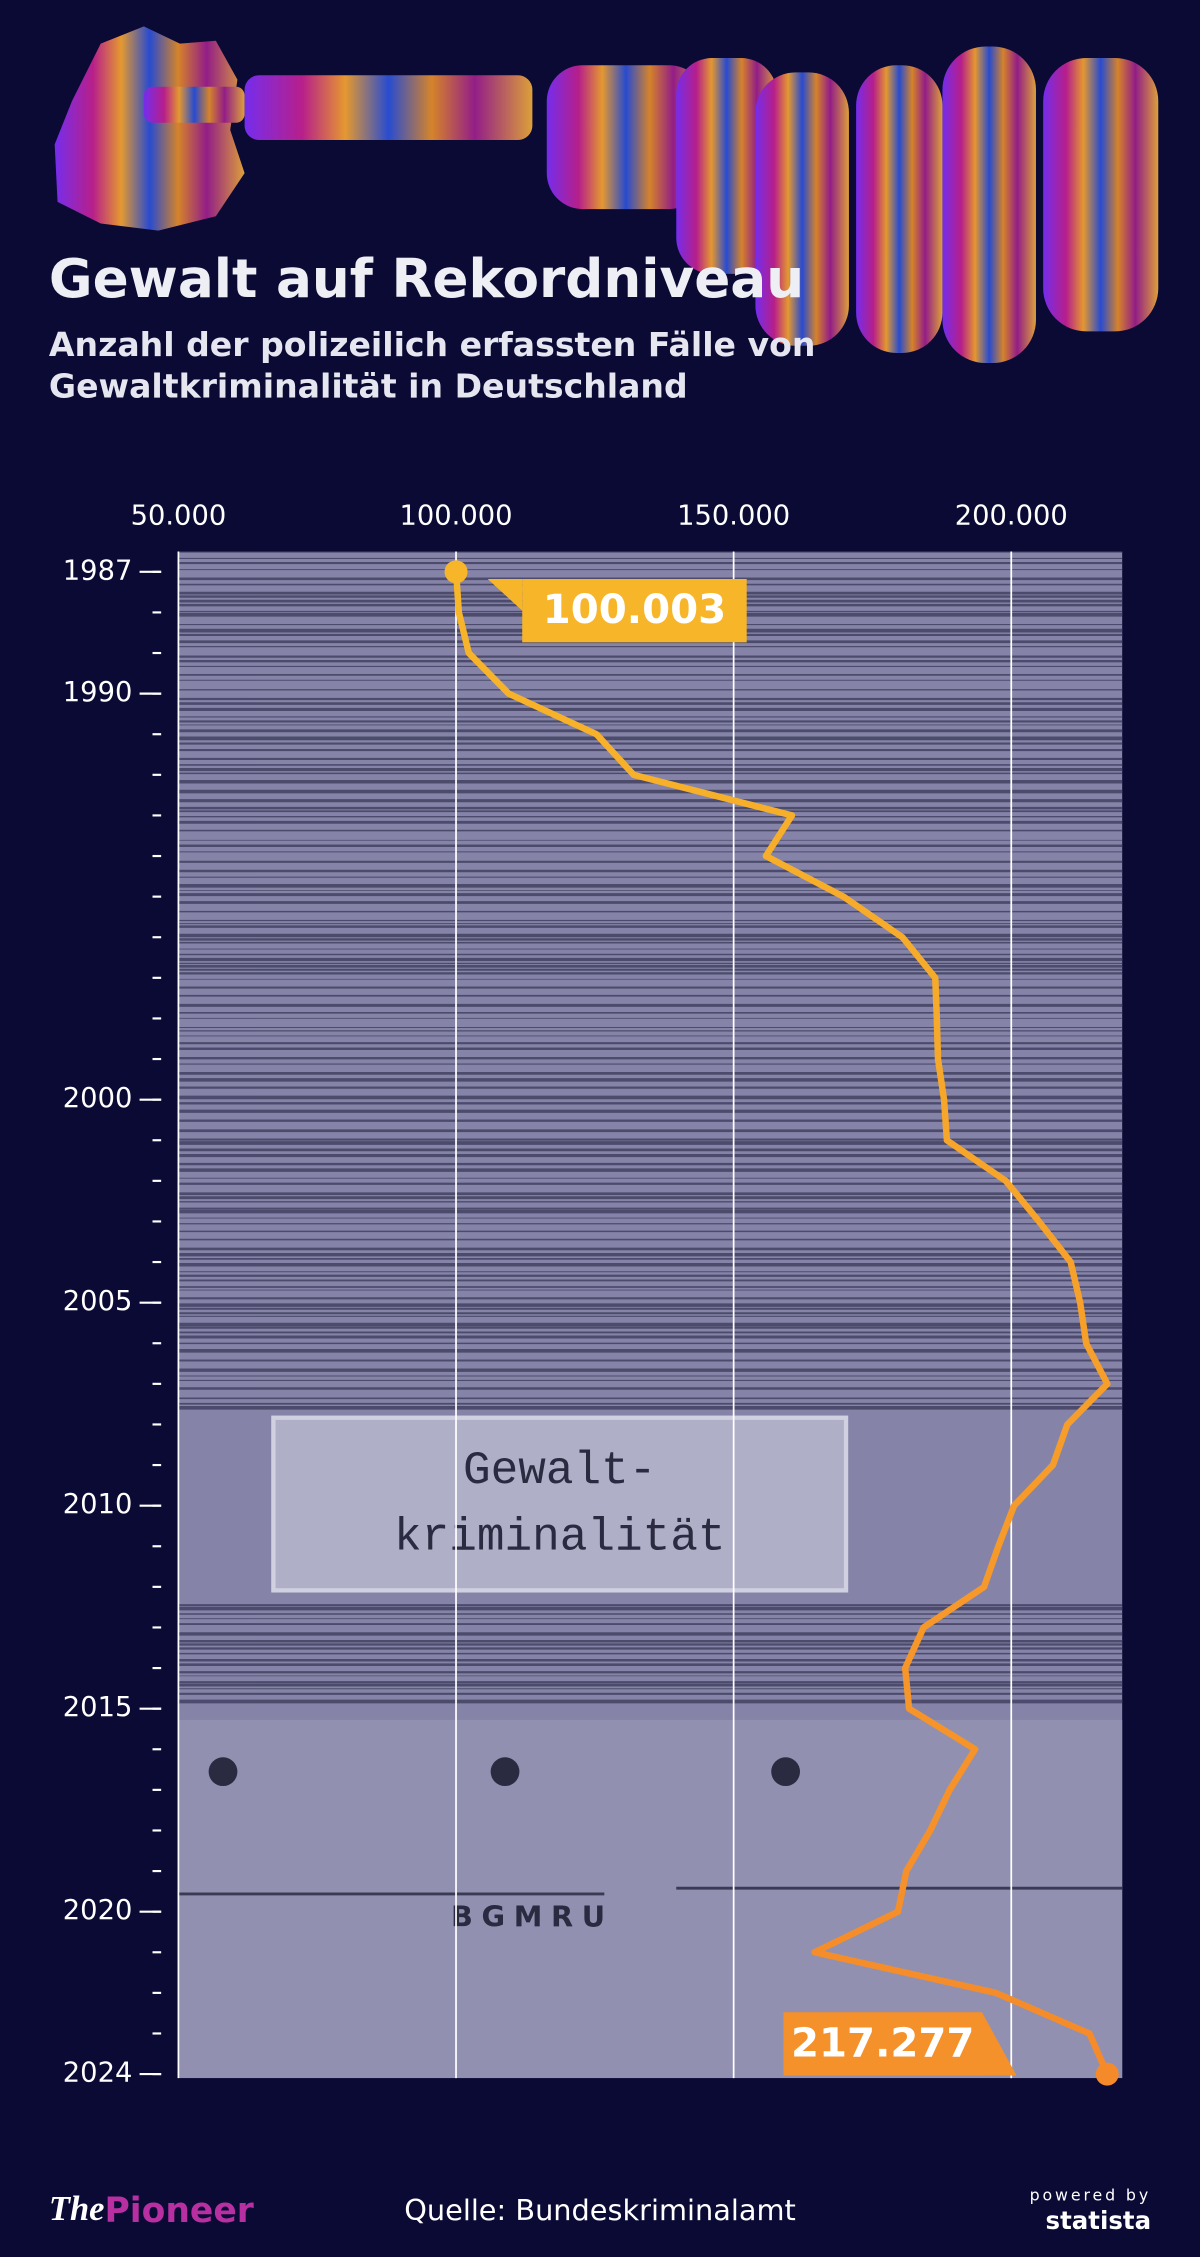 The image size is (1200, 2257). What do you see at coordinates (559, 1471) in the screenshot?
I see `folder-label: Gewalt-` at bounding box center [559, 1471].